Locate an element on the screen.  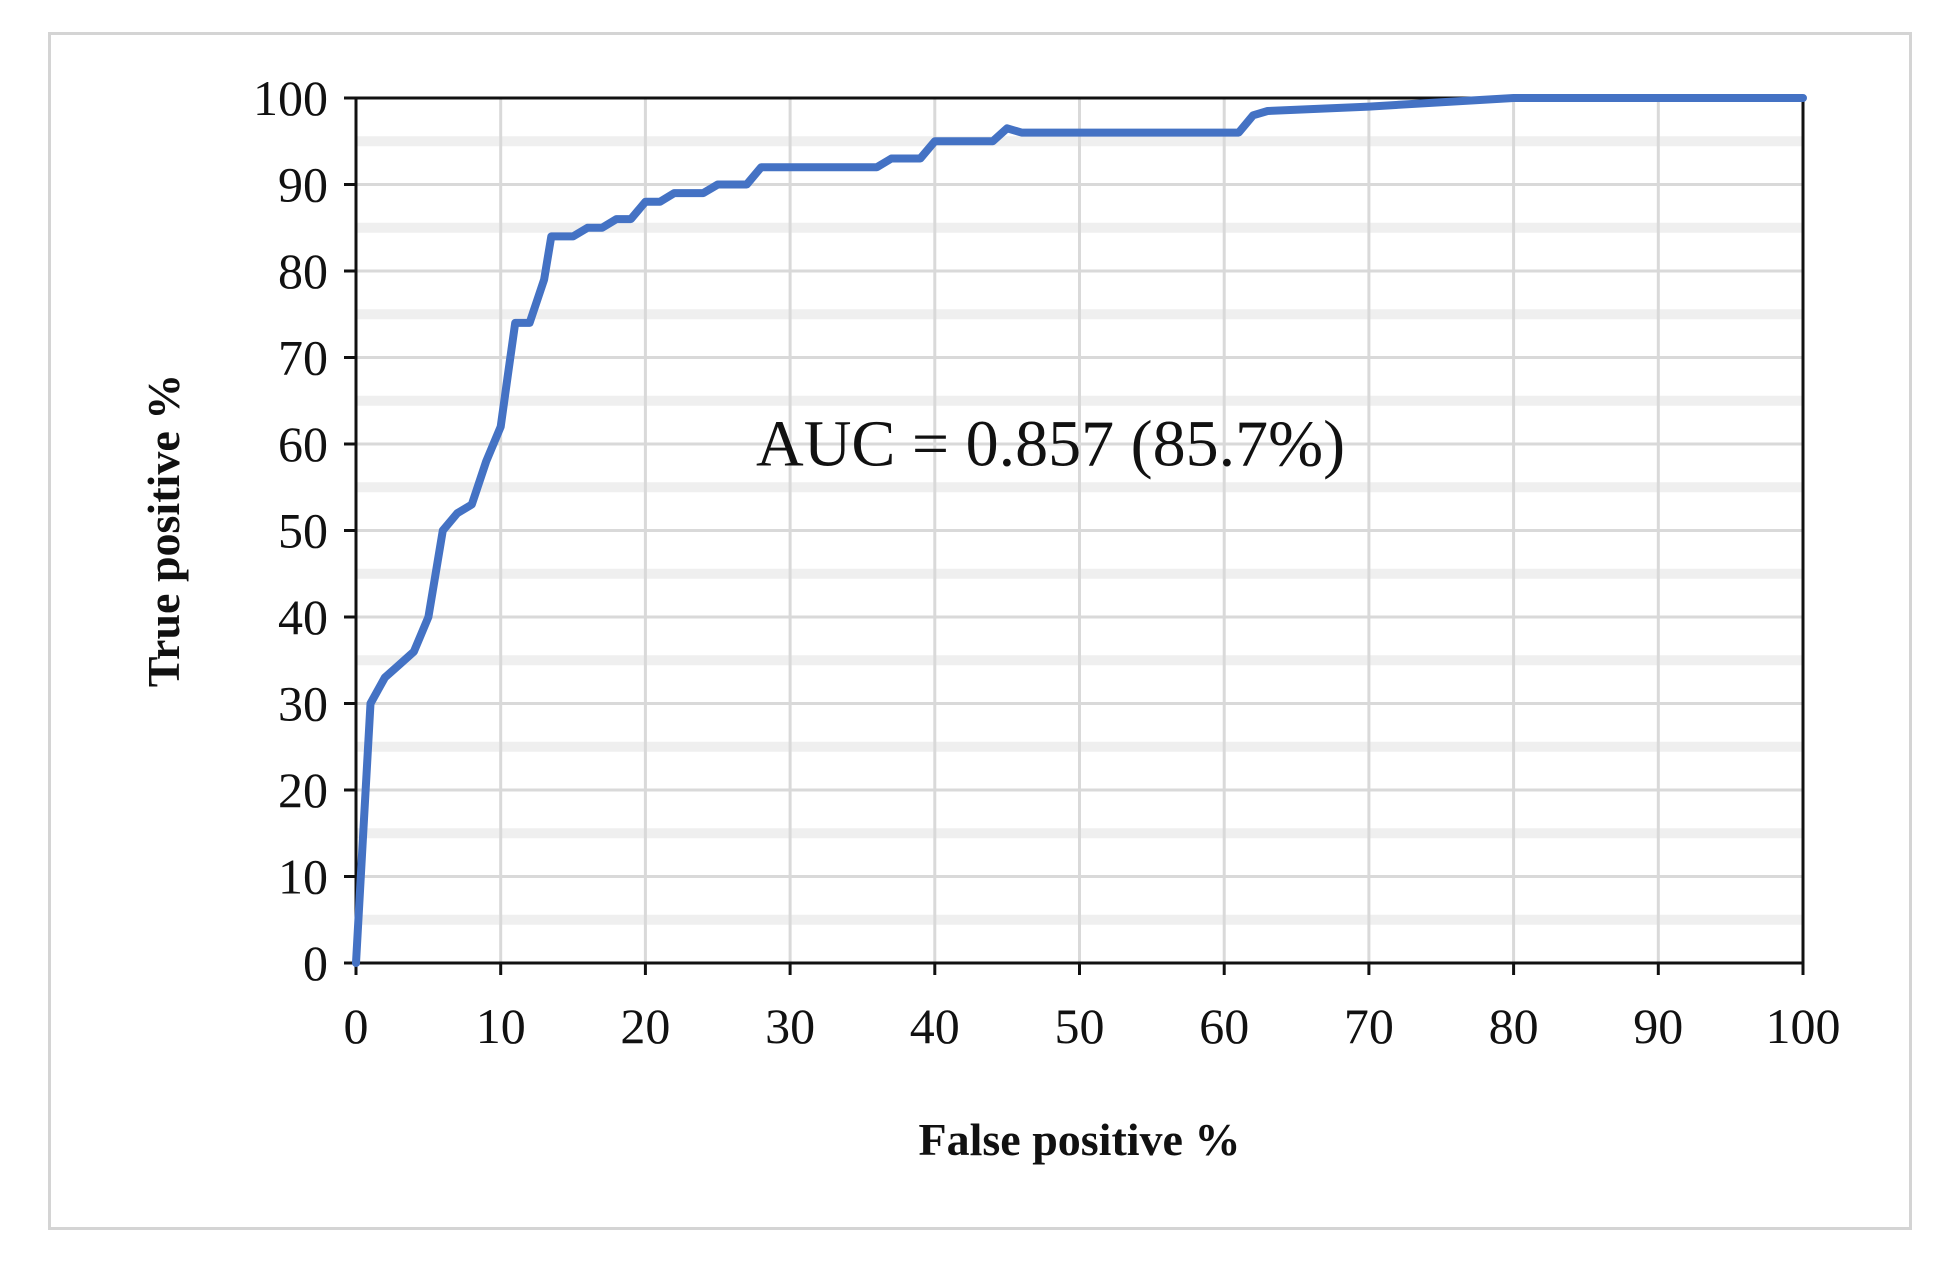
auc-annotation: AUC = 0.857 (85.7%) is located at coordinates (1050, 444).